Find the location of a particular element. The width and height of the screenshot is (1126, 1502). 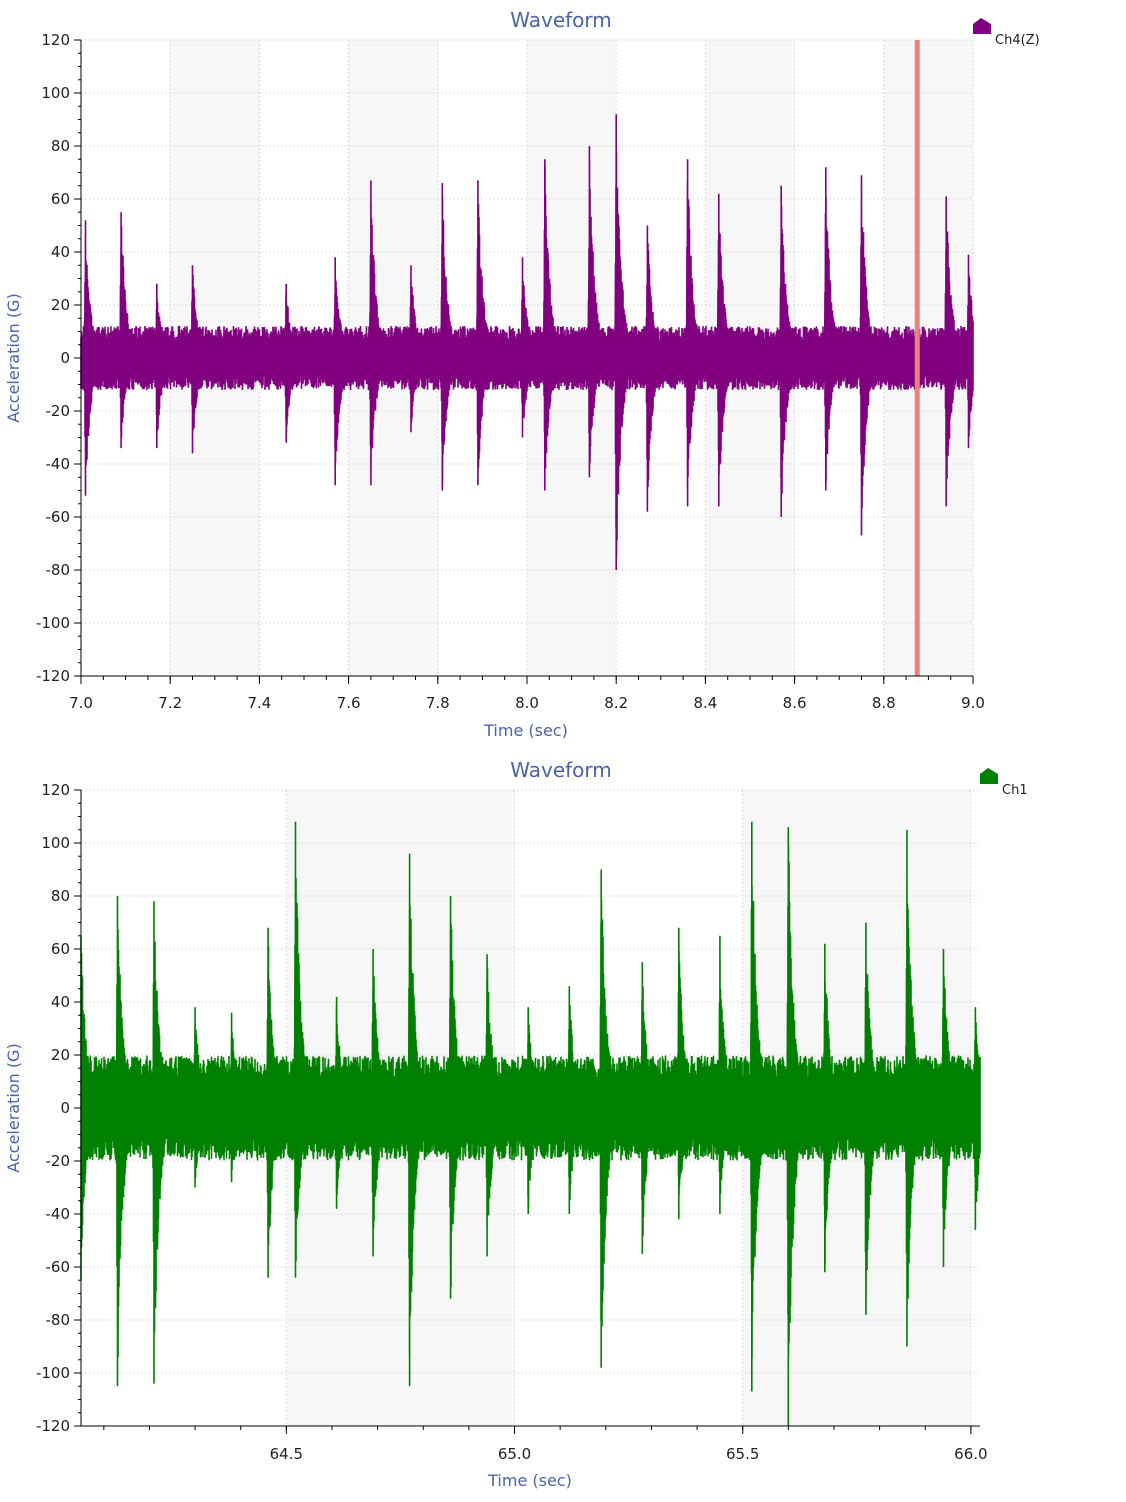

legend-entry: Ch1 is located at coordinates (1004, 783).